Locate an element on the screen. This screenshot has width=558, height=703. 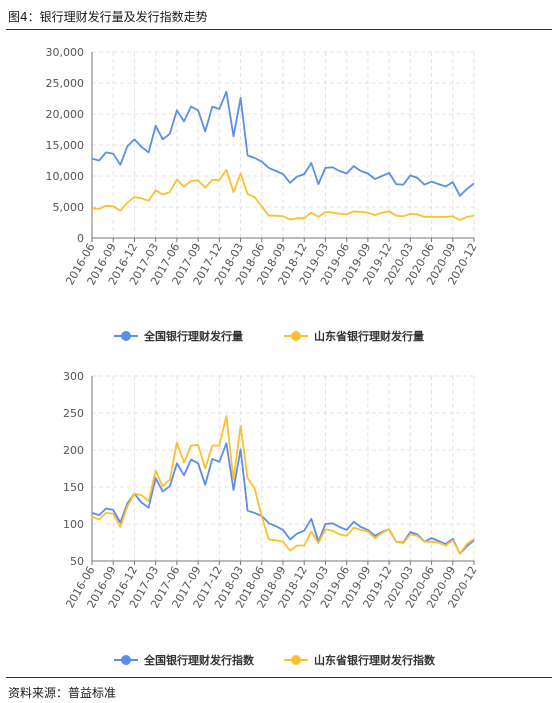
legend-item-national: 全国银行理财发行量 is located at coordinates (178, 336).